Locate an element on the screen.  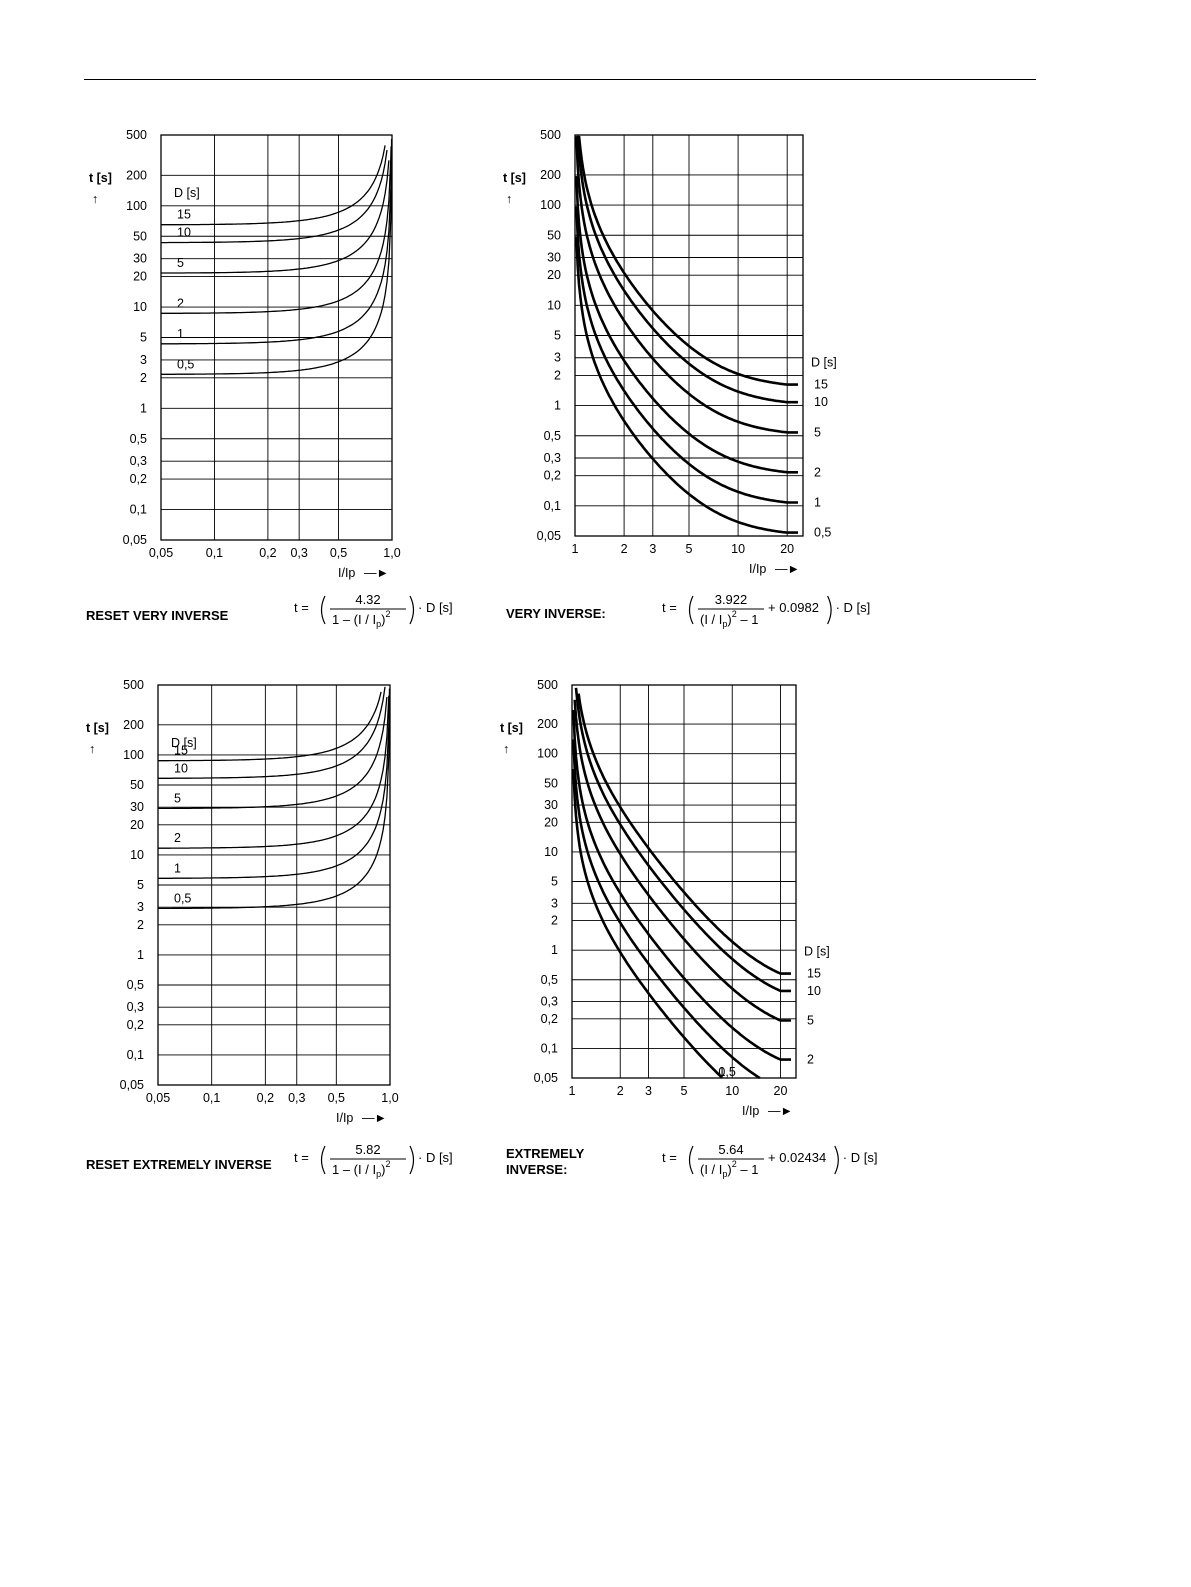
x-tick-label: 0,1 is located at coordinates (214, 553).